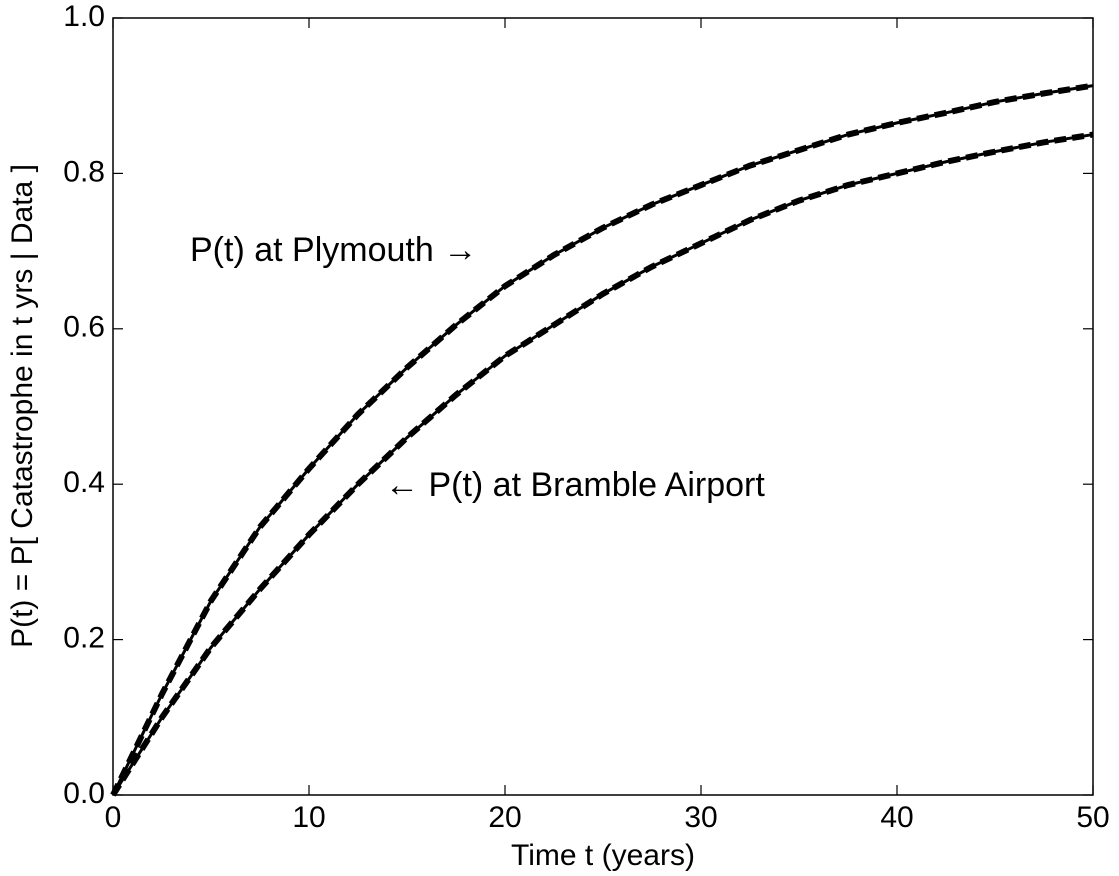  Describe the element at coordinates (575, 485) in the screenshot. I see `annotation: ← P(t) at Bramble Airport` at that location.